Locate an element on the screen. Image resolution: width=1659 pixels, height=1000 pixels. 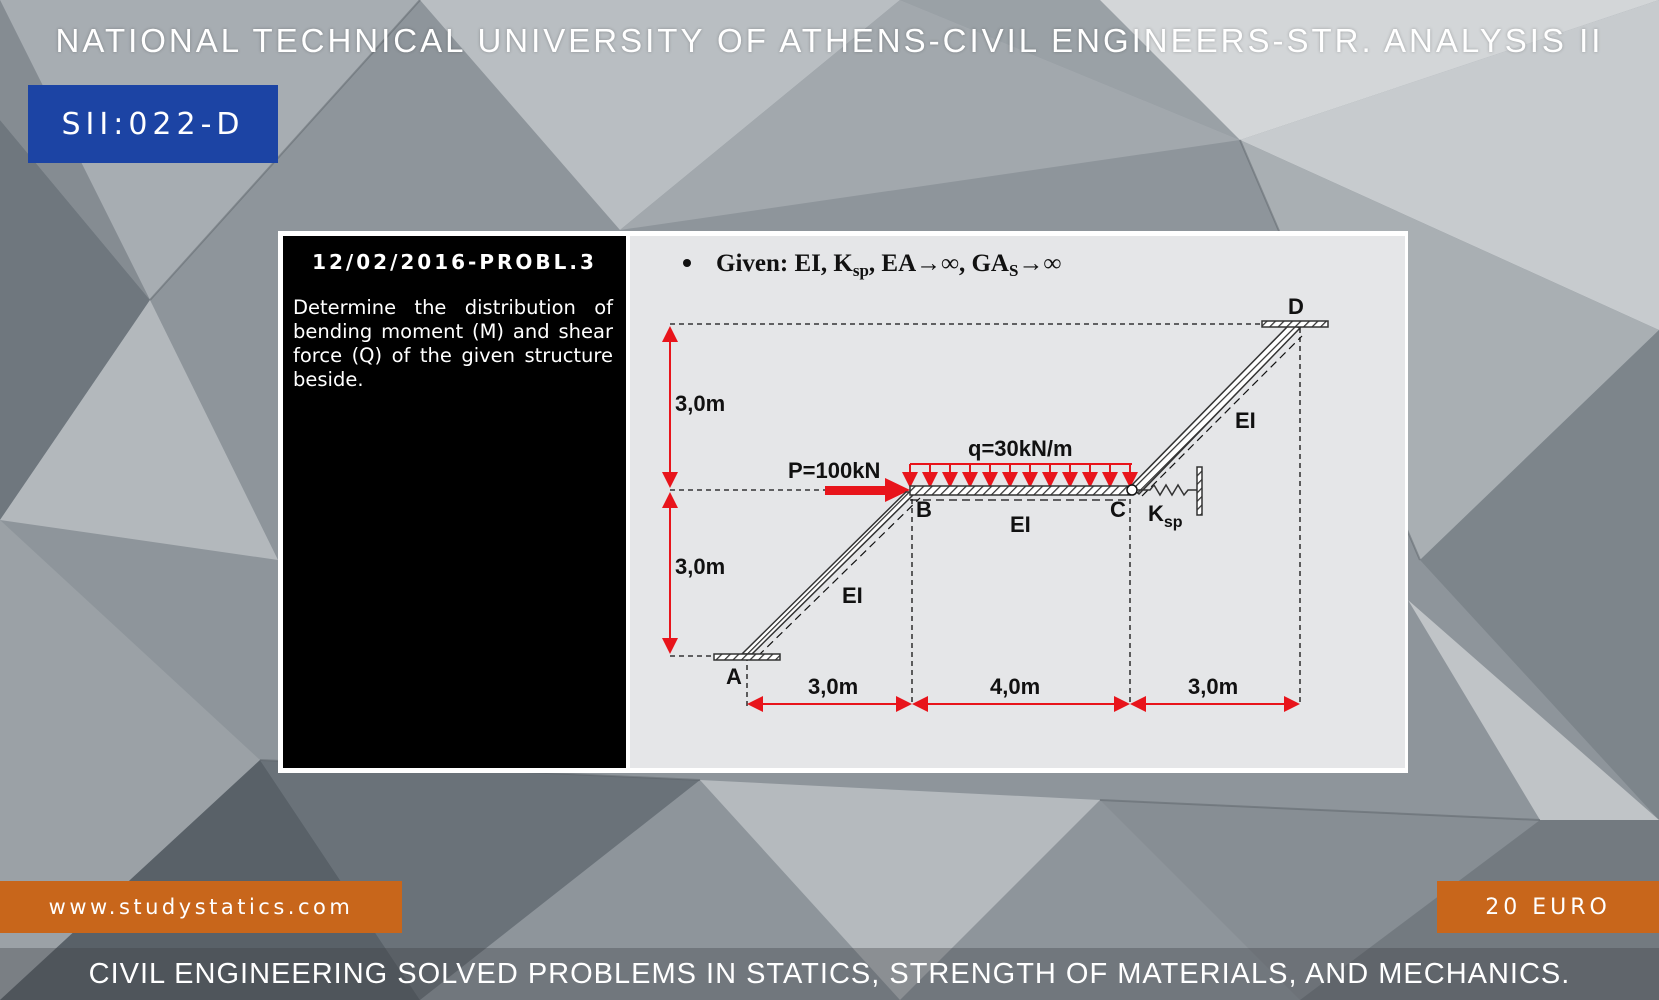
point-load-p is located at coordinates (867, 490).